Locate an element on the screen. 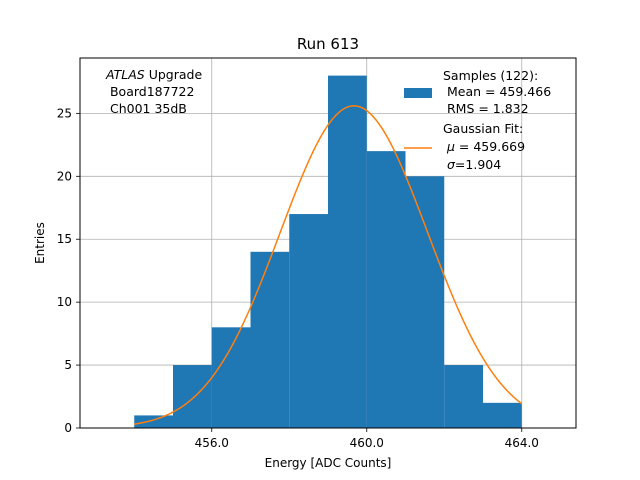 Image resolution: width=640 pixels, height=480 pixels. legend-samples-swatch is located at coordinates (418, 93).